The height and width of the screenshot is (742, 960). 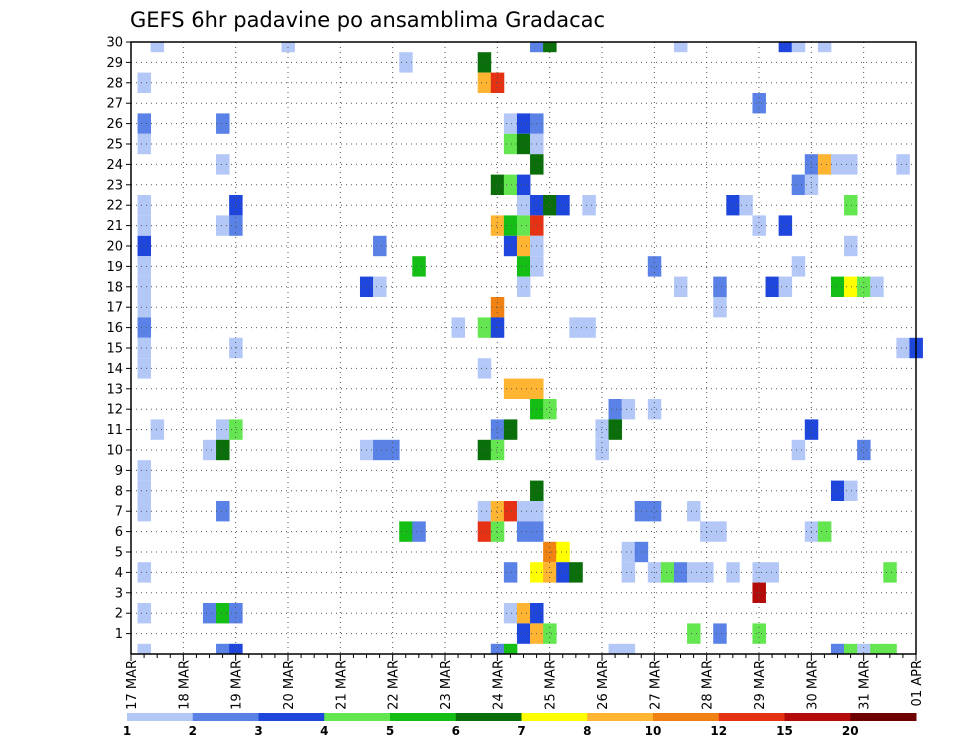 I want to click on y-tick-label: 11, so click(x=114, y=430).